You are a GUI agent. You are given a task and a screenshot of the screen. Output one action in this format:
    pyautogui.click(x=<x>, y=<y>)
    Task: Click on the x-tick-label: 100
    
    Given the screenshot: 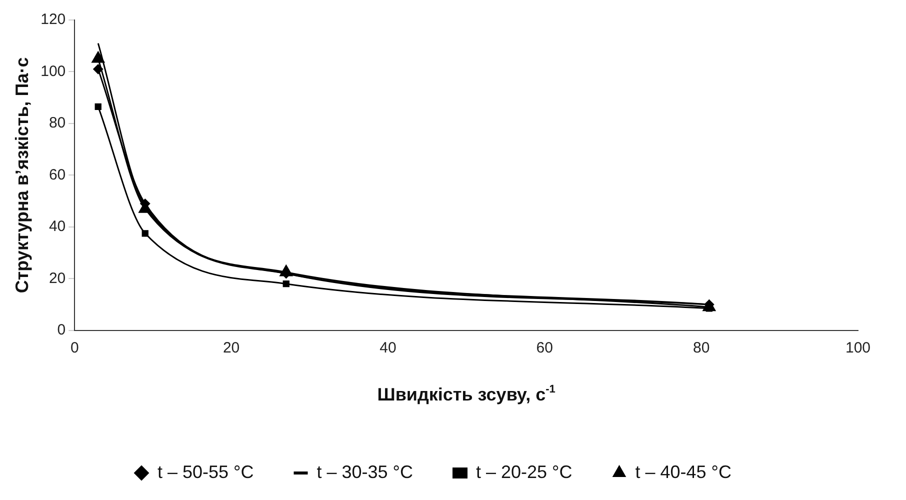 What is the action you would take?
    pyautogui.click(x=858, y=348)
    